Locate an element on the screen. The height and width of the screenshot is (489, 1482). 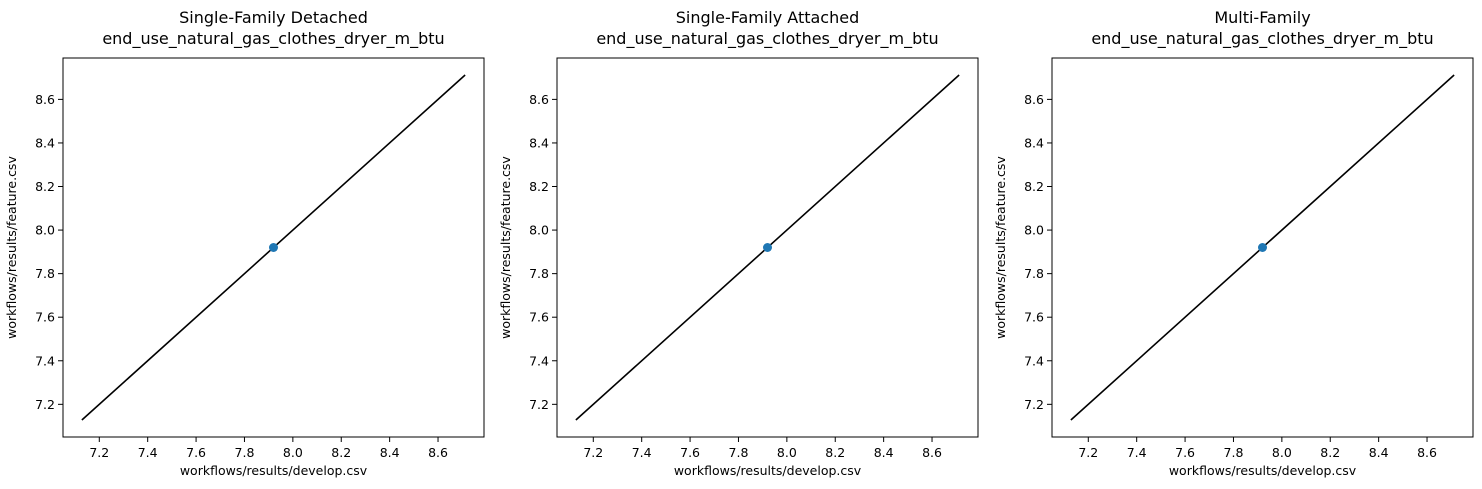
chart-title: Single-Family Detached is located at coordinates (273, 17).